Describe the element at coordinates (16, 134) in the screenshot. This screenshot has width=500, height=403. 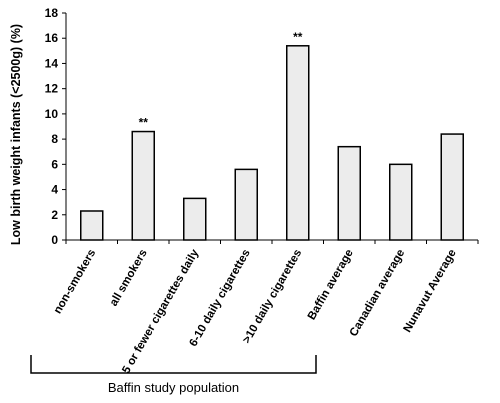
I see `y-axis-label: Low birth weight infants (<2500g) (%)` at that location.